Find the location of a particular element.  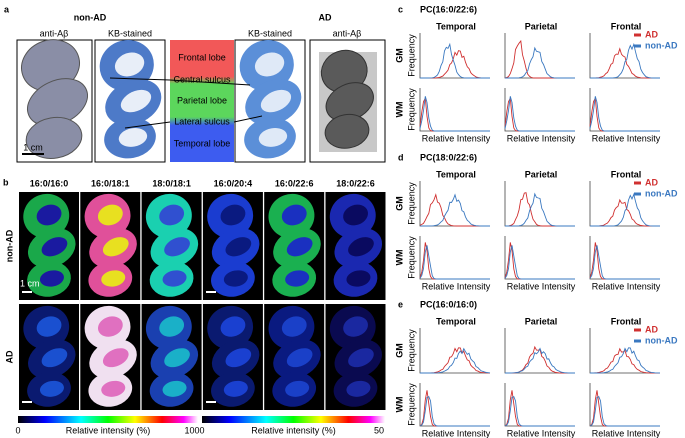

lobe-label: Central sulcus is located at coordinates (202, 79).